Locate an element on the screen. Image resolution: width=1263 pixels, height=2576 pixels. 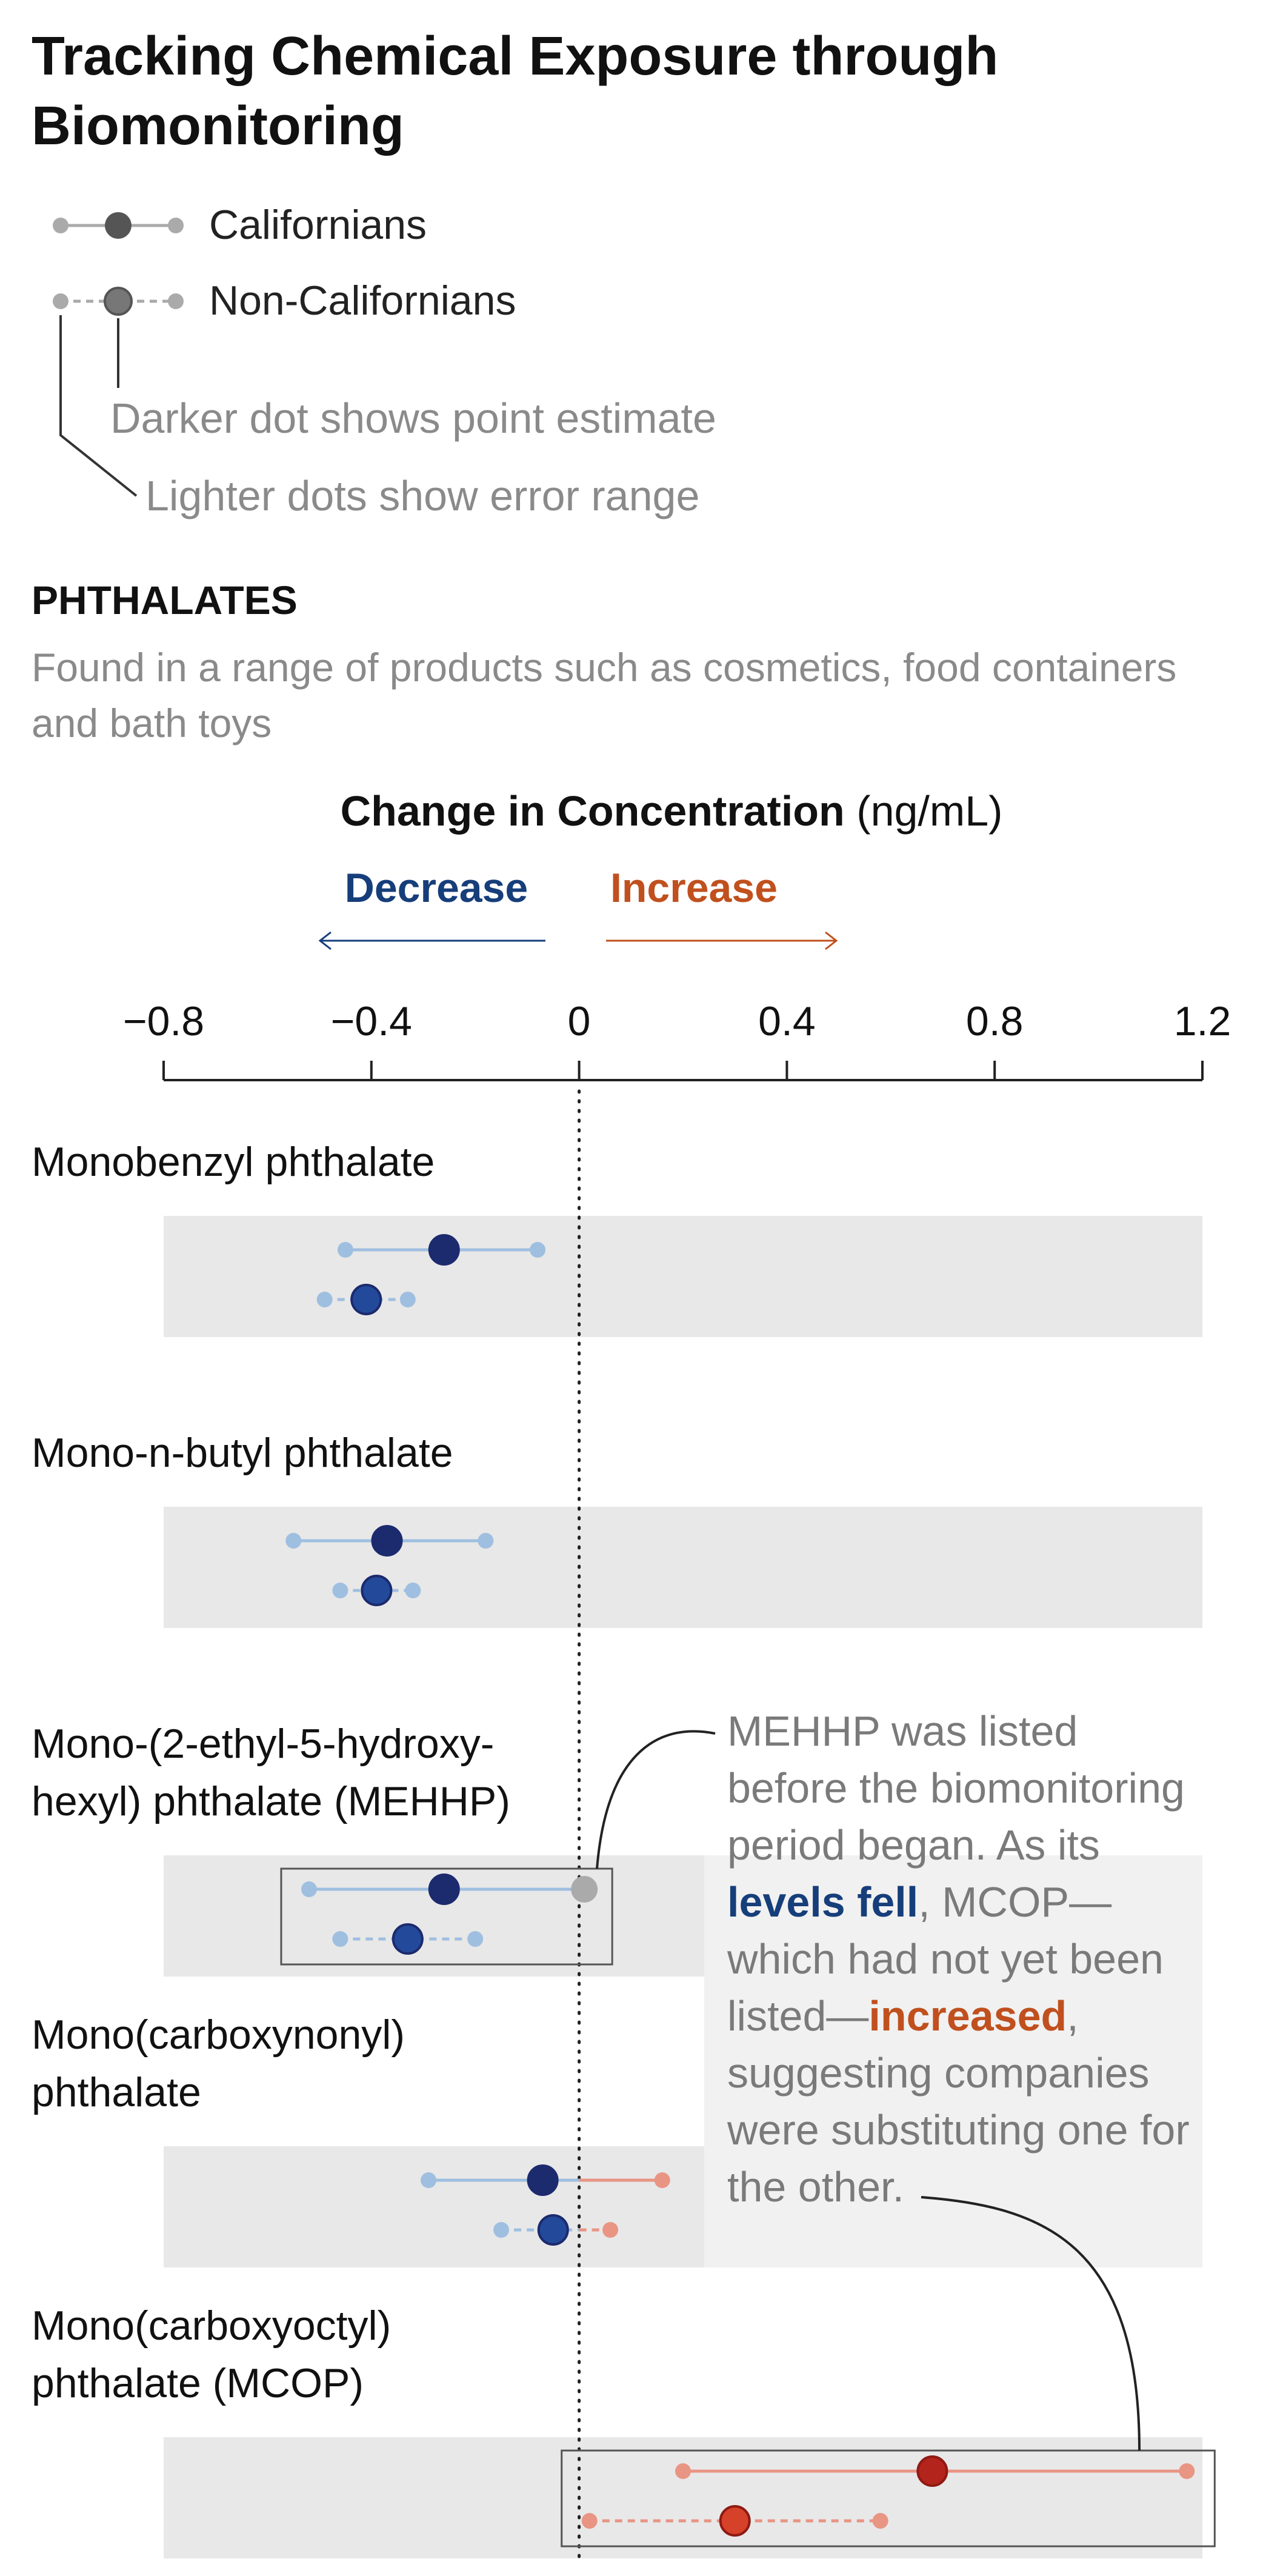
category-label: Mono(carboxyoctyl) phthalate (MCOP) is located at coordinates (212, 2354).